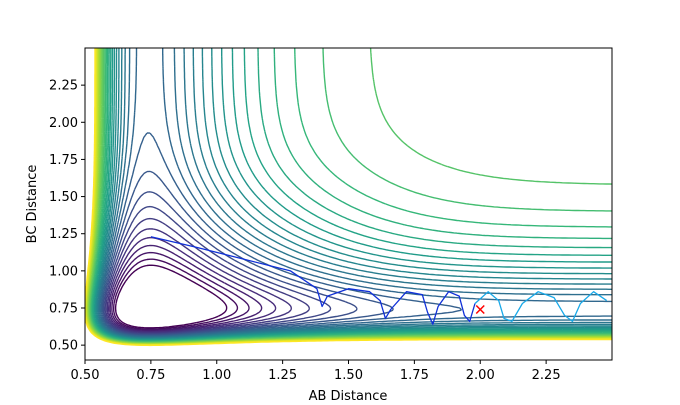  I want to click on y-tick-label: 0.50, so click(63, 346).